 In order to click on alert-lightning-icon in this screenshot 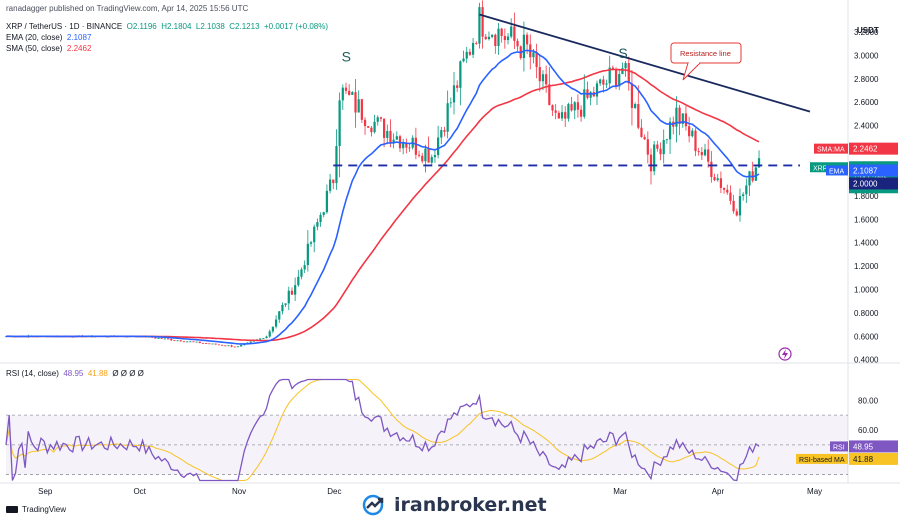, I will do `click(785, 354)`.